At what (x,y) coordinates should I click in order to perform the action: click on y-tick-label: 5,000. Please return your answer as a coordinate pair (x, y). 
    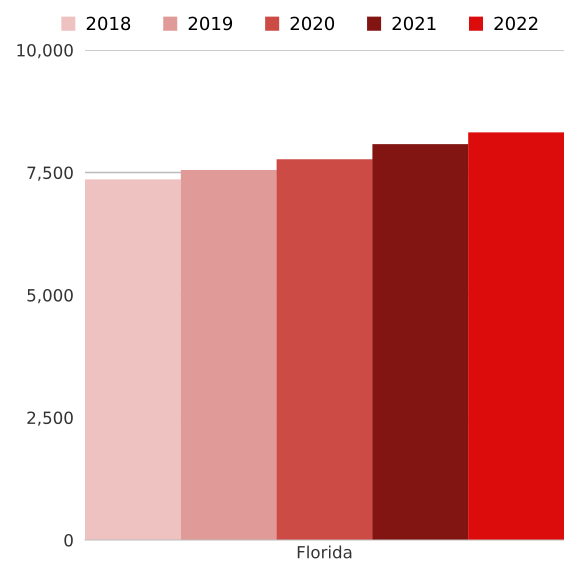
    Looking at the image, I should click on (50, 296).